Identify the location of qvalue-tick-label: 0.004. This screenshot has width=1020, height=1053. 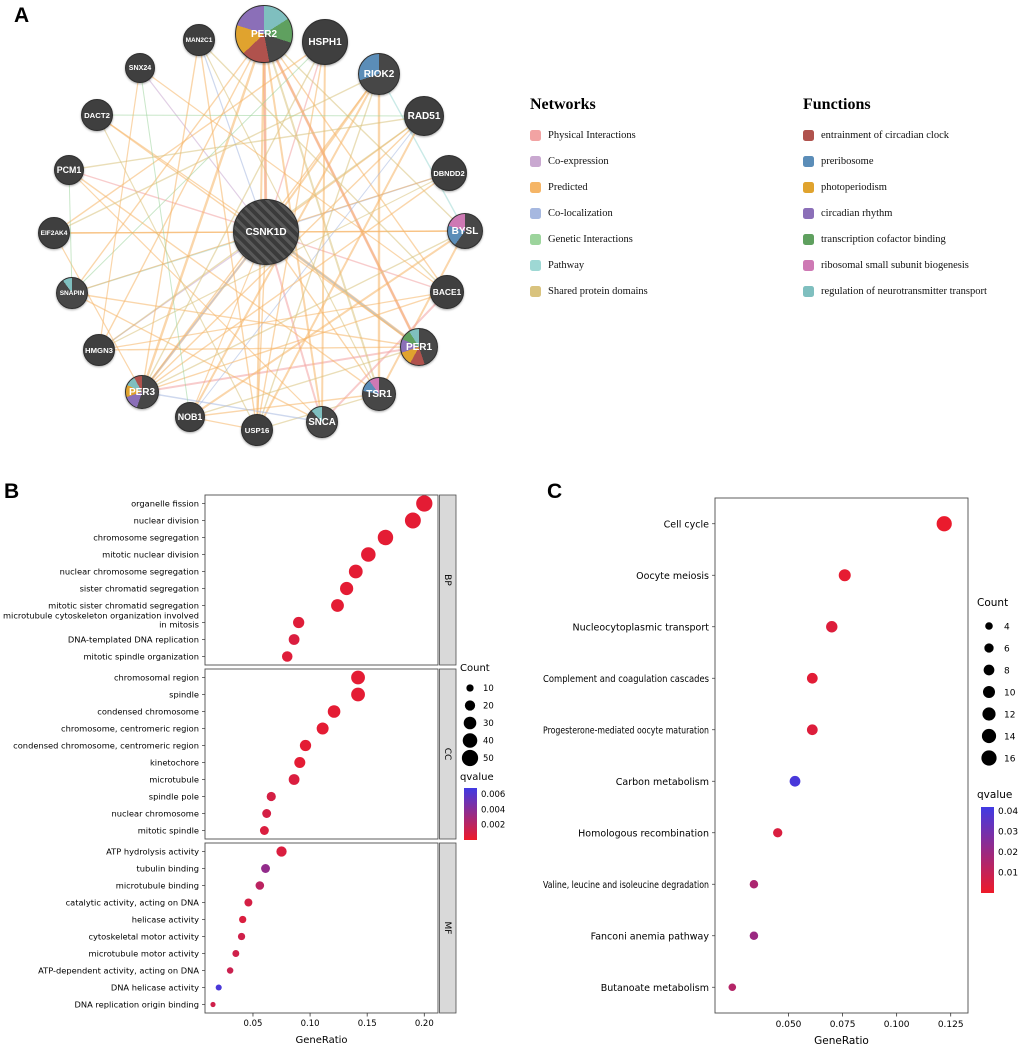
(493, 810).